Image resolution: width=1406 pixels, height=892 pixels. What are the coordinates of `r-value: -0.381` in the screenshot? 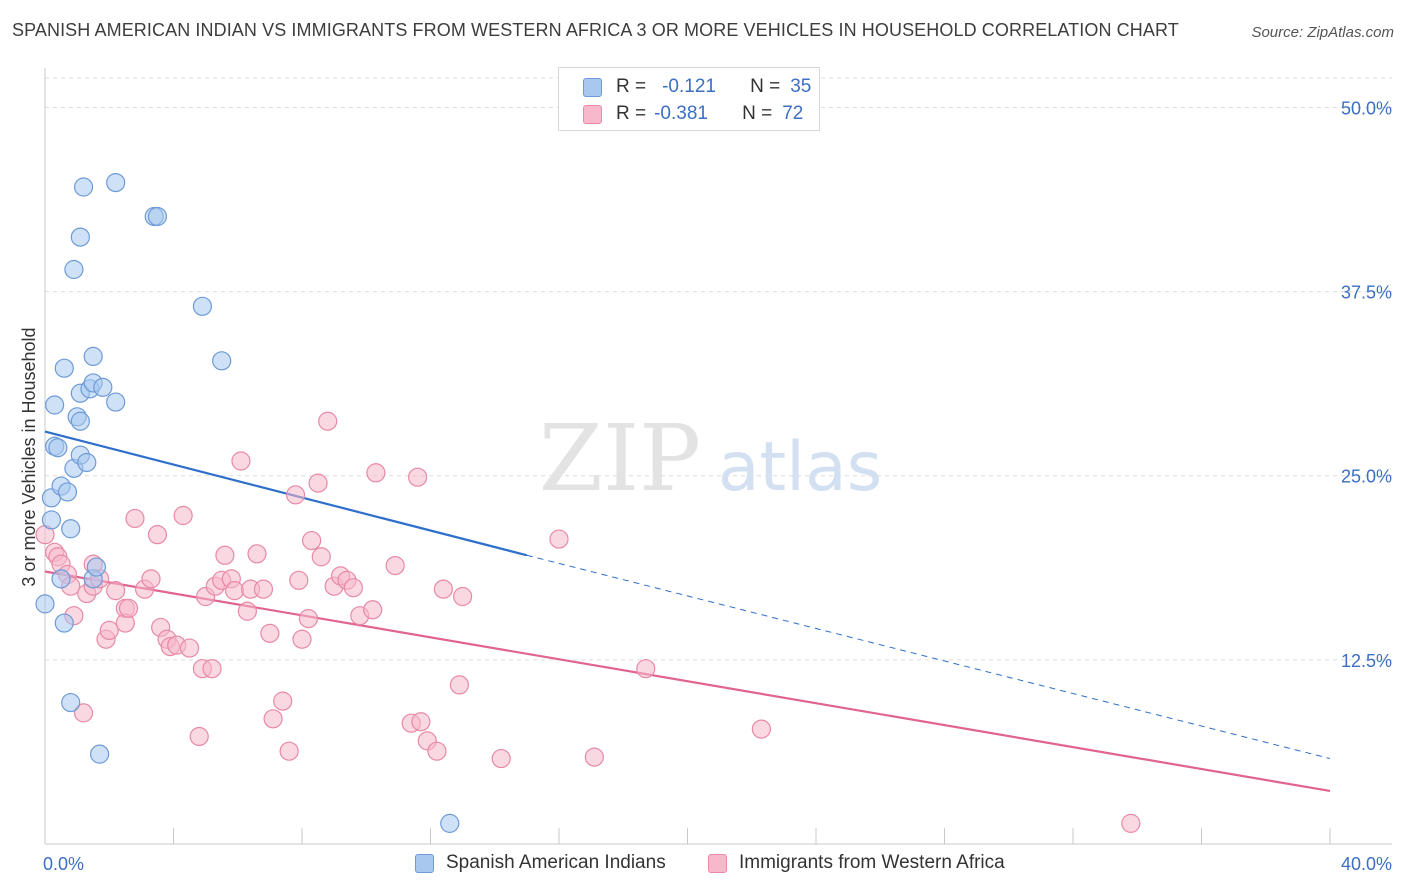 It's located at (681, 113).